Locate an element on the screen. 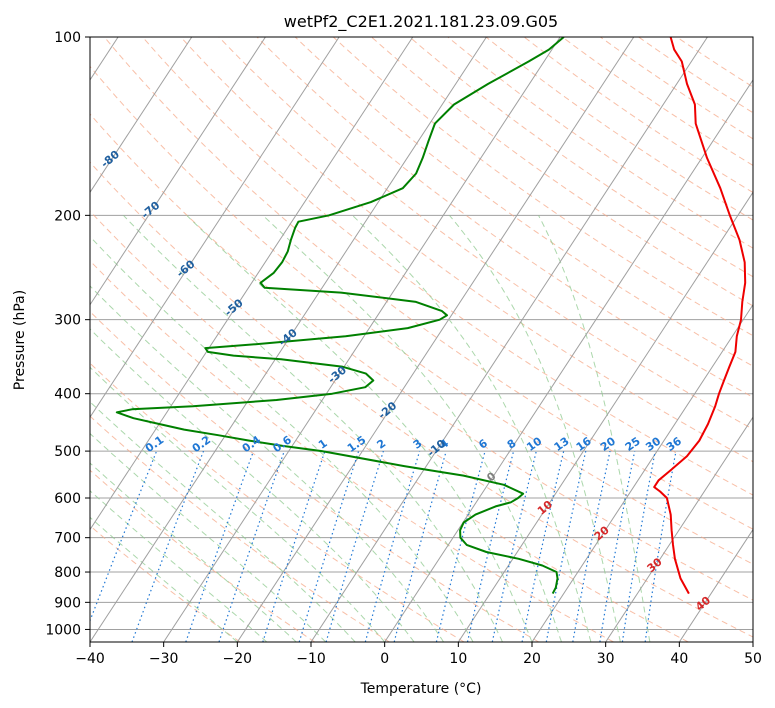 The height and width of the screenshot is (708, 775). mixing-ratio-label: 3 is located at coordinates (418, 444).